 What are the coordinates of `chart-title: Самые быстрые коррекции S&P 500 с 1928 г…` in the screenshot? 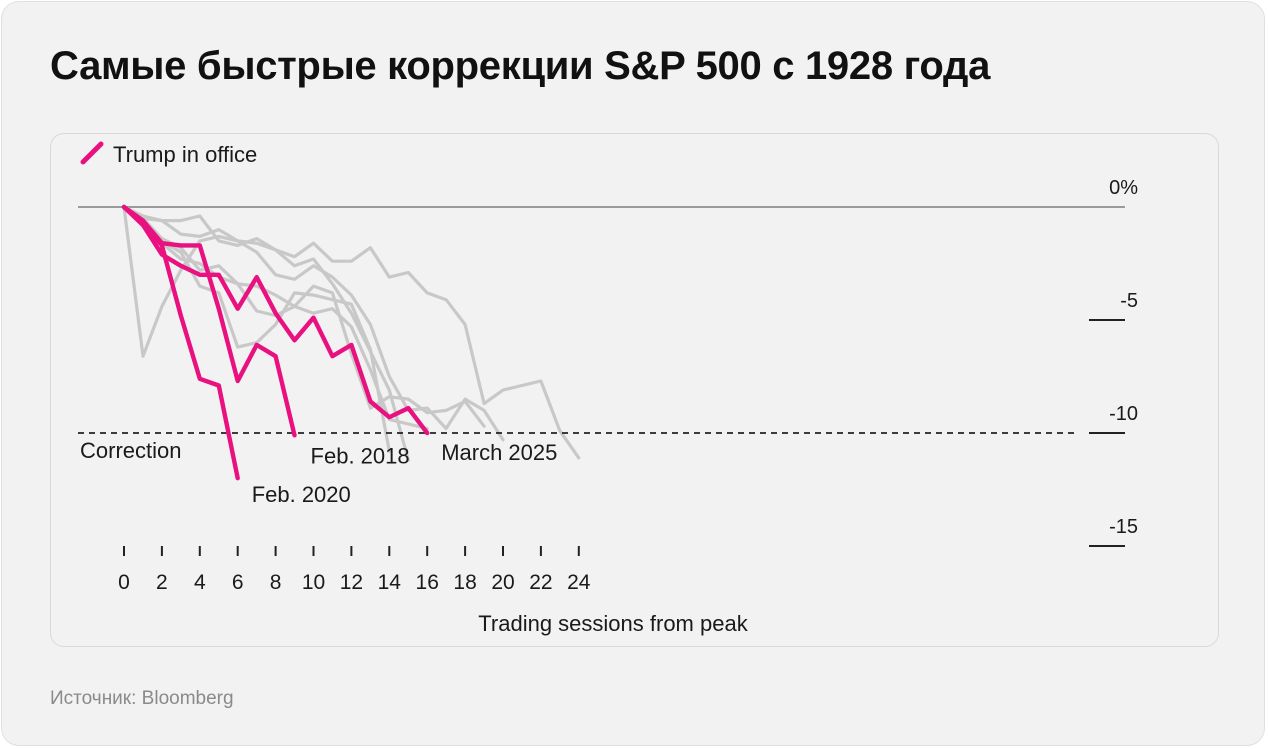 It's located at (520, 66).